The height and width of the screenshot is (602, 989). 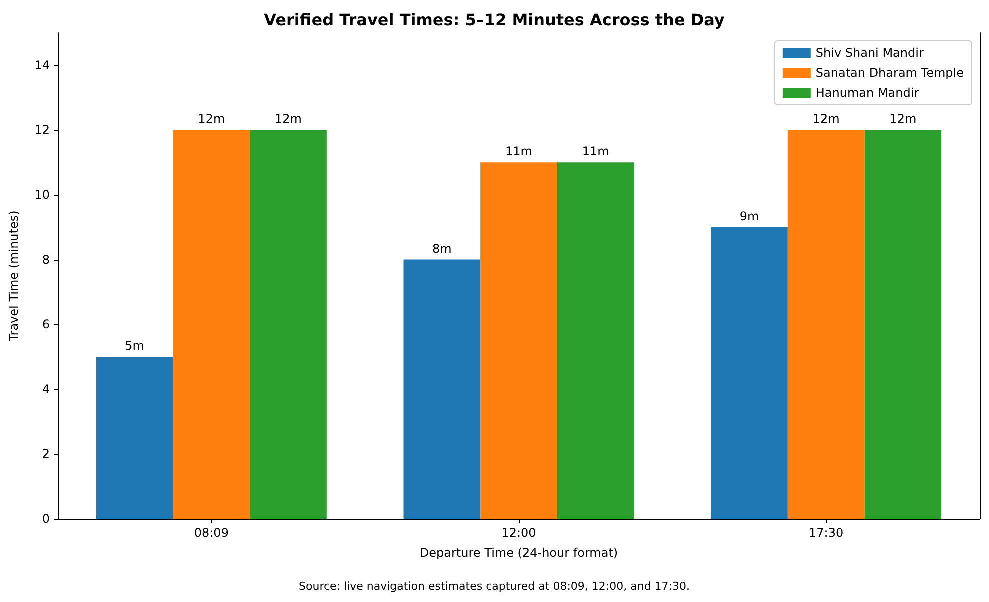 I want to click on x-tick-label: 17:30, so click(x=826, y=533).